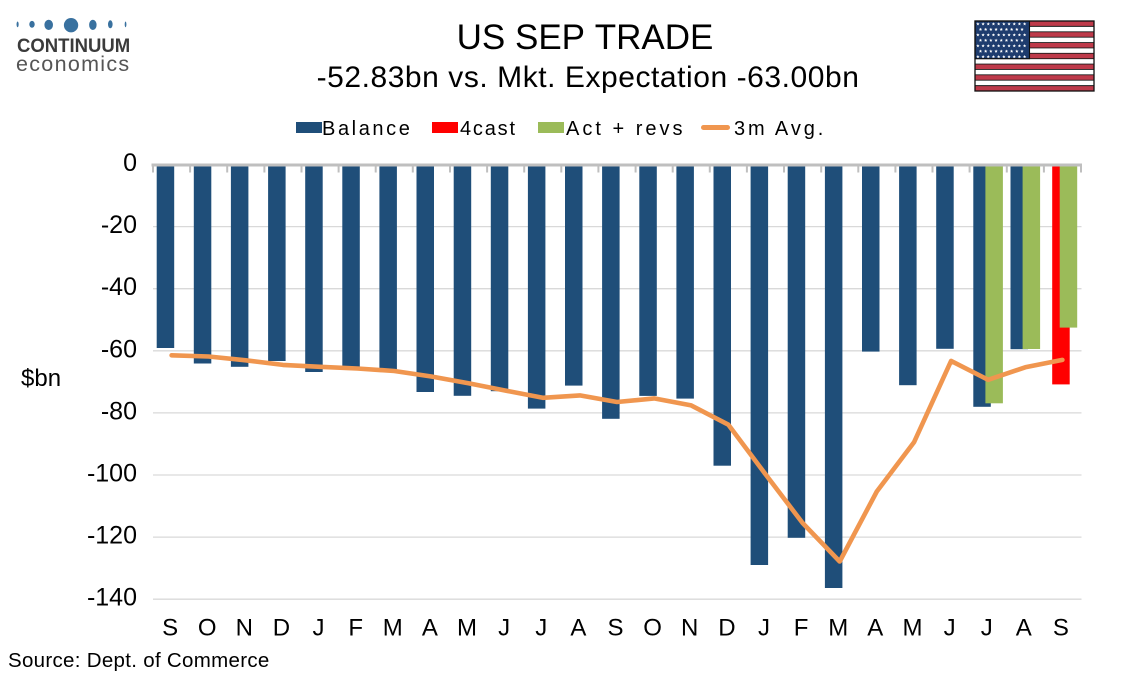 The width and height of the screenshot is (1134, 680). I want to click on svg-text: 0, so click(130, 163).